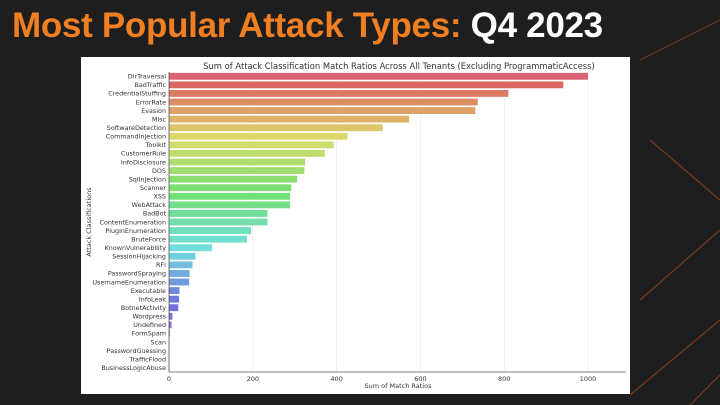 This screenshot has width=720, height=405. What do you see at coordinates (171, 316) in the screenshot?
I see `bar-Wordpress` at bounding box center [171, 316].